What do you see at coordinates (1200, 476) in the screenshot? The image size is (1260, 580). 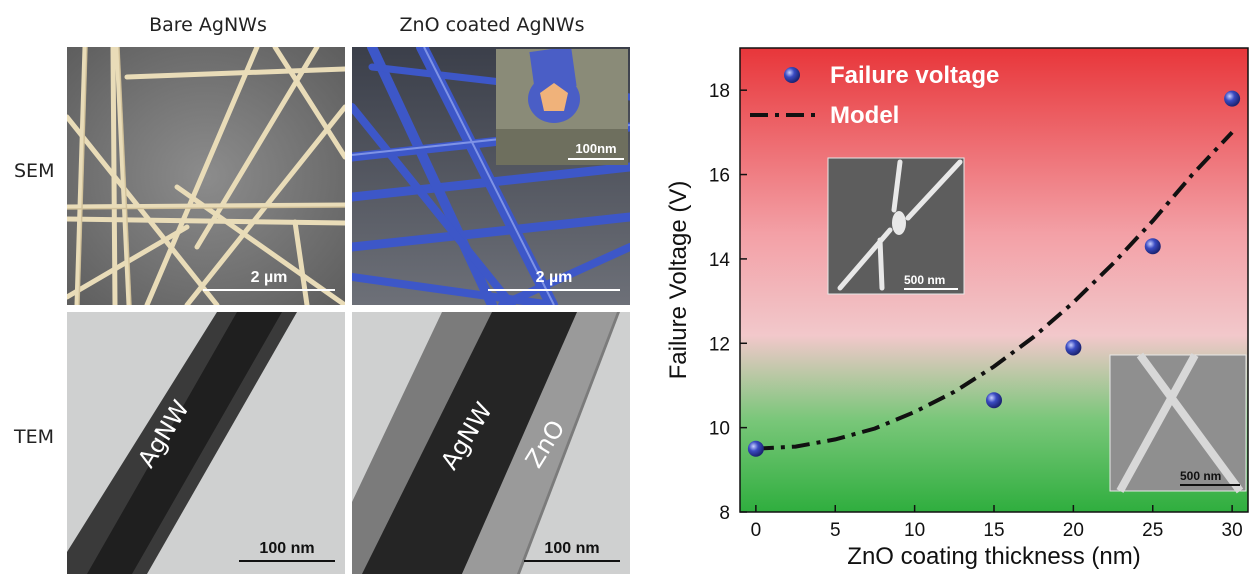 I see `intact-inset-scalebar-label: 500 nm` at bounding box center [1200, 476].